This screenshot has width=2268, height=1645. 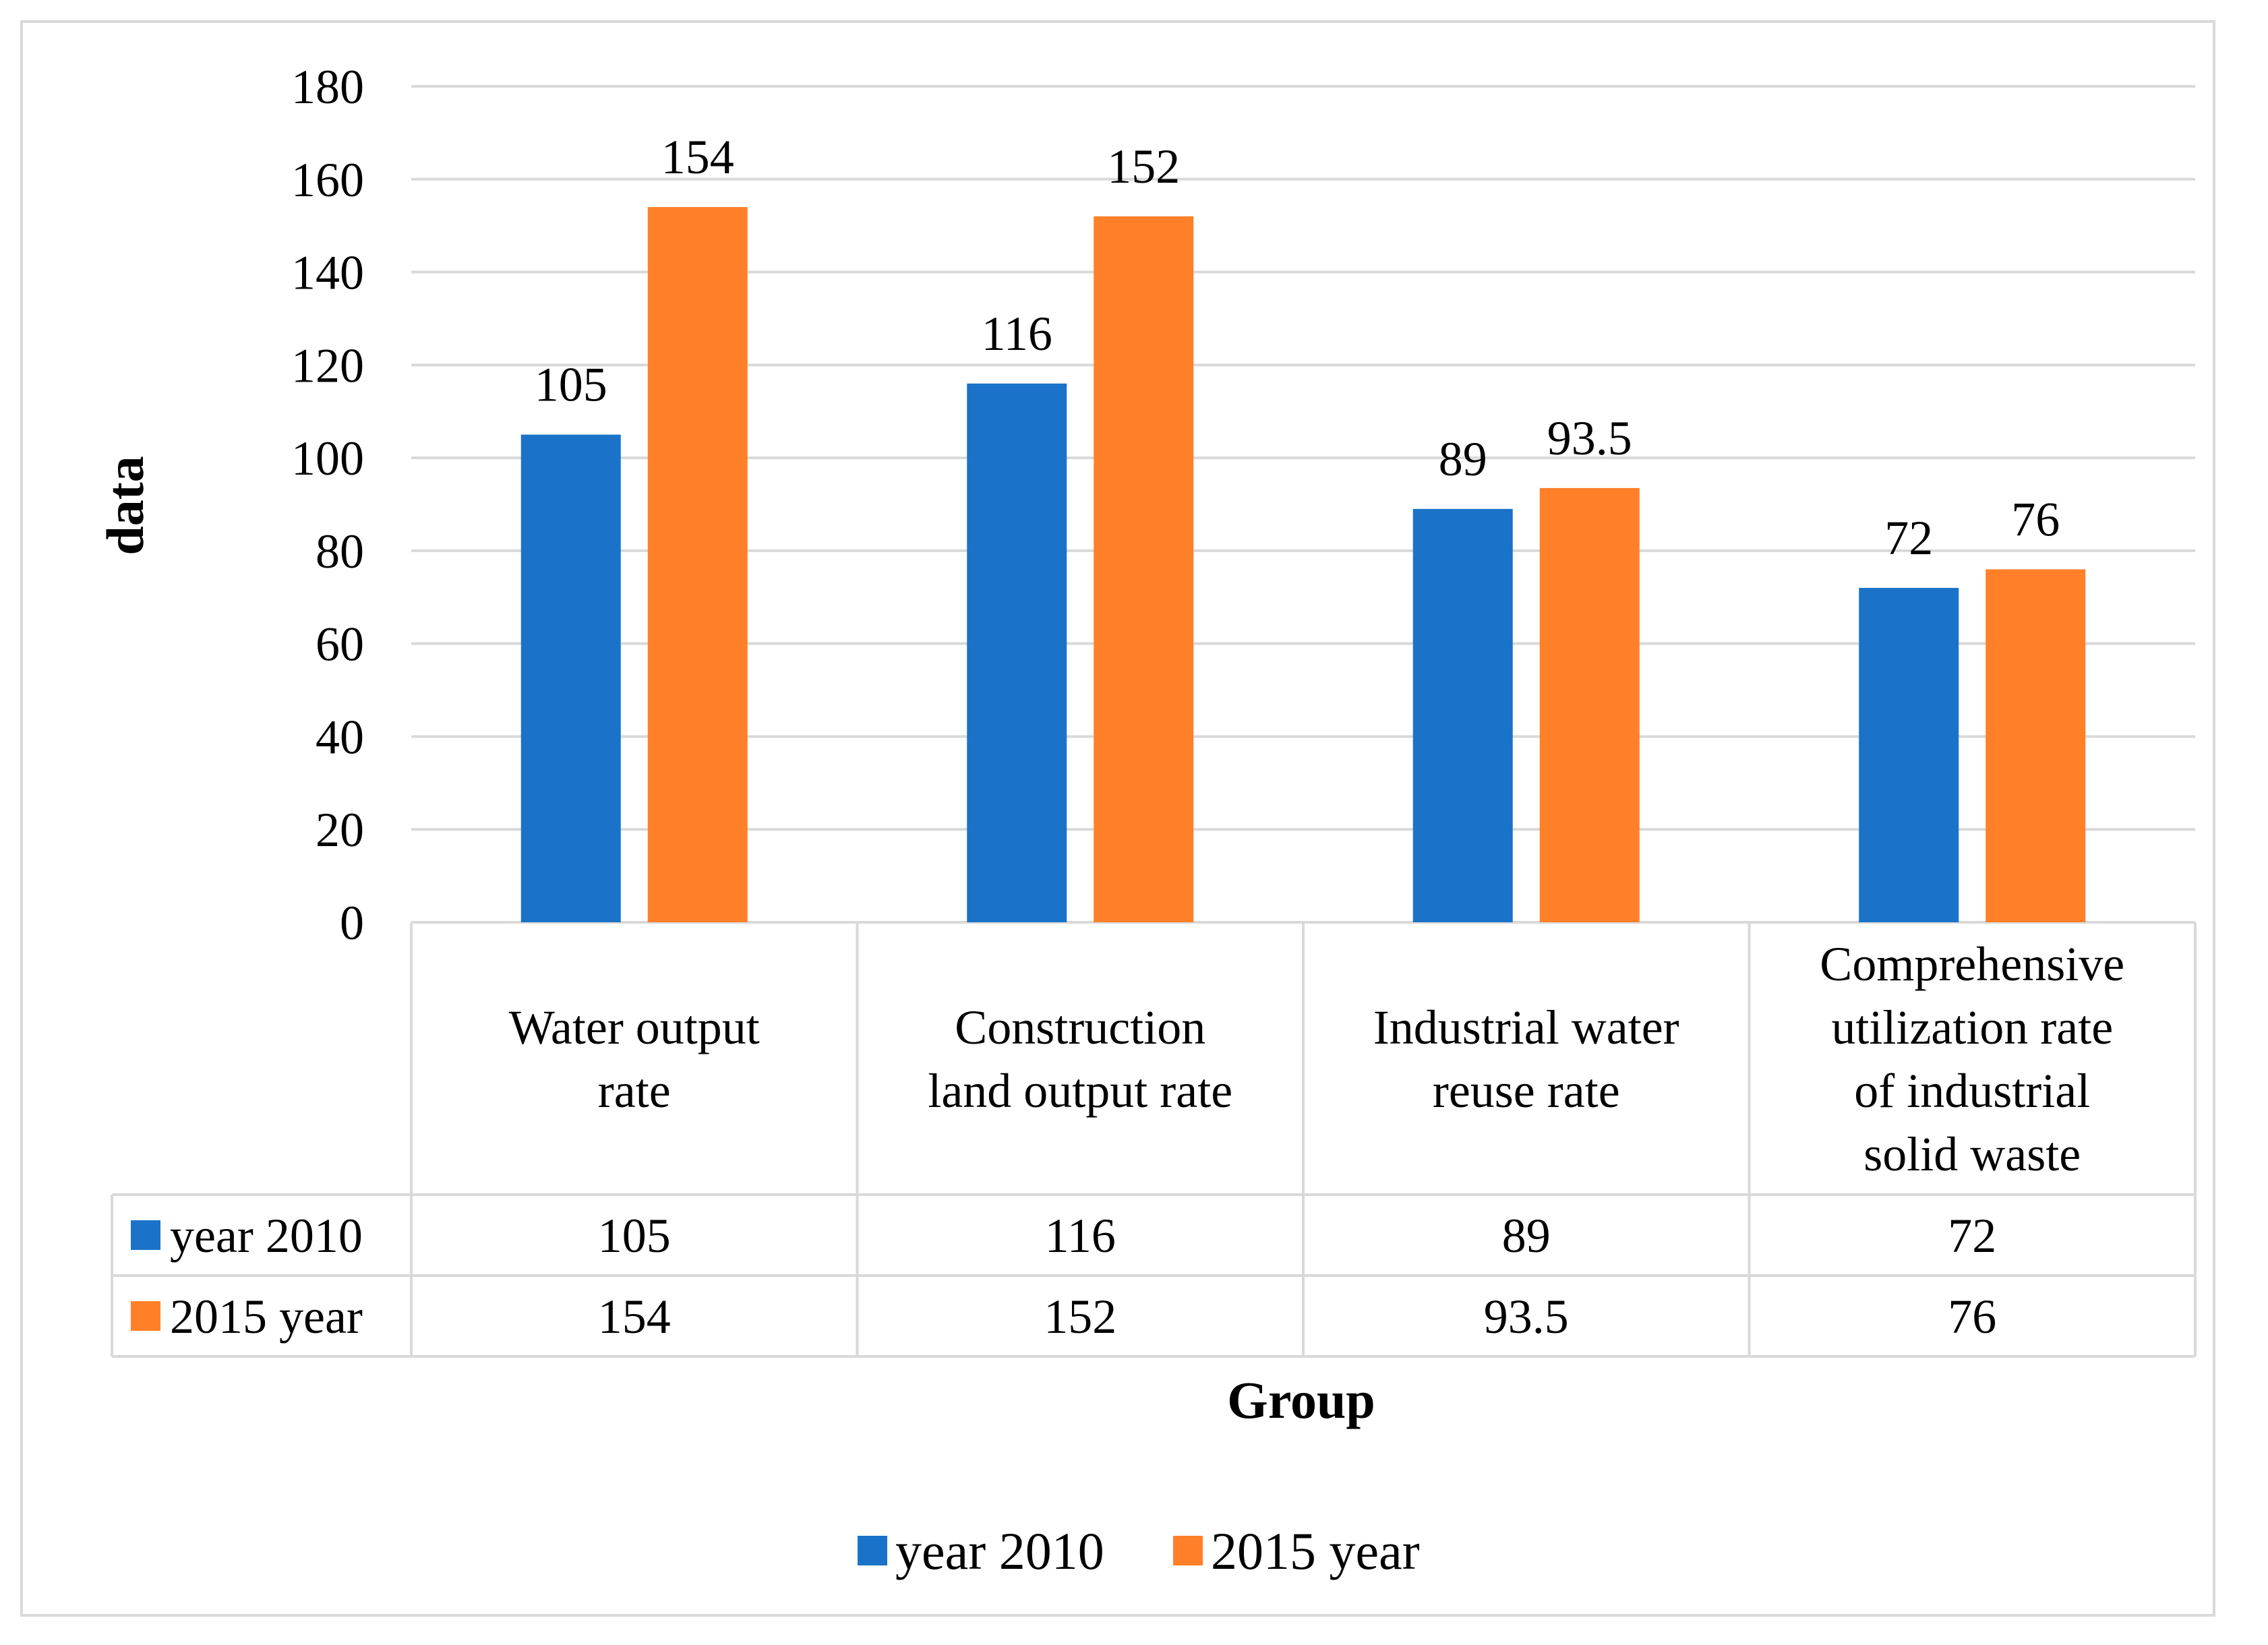 What do you see at coordinates (327, 87) in the screenshot?
I see `y-tick-label: 180` at bounding box center [327, 87].